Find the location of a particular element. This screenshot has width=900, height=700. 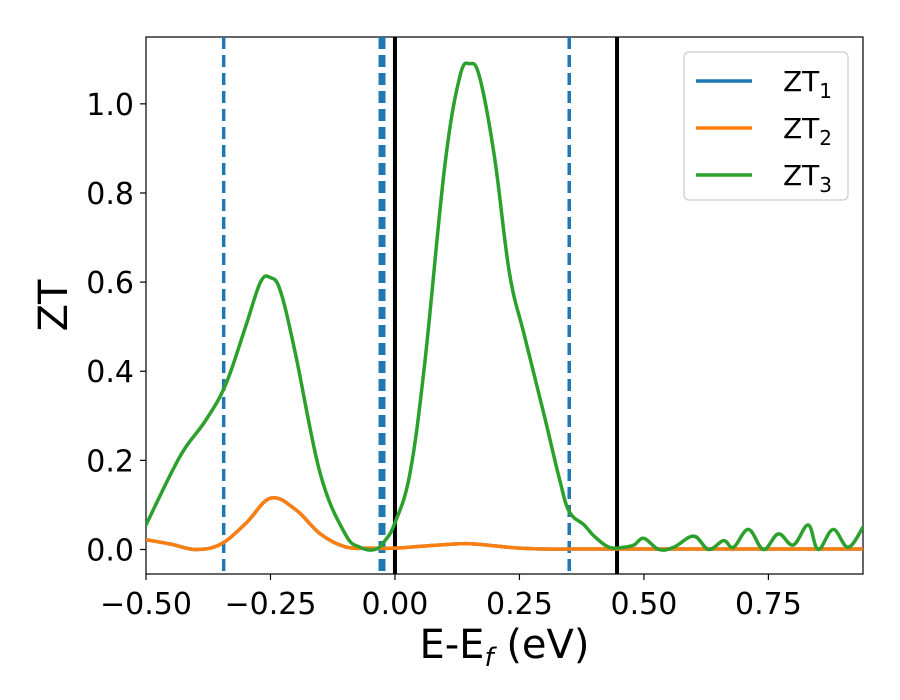

x-axis: −0.50 −0.25 0.00 0.25 0.50 0.75 is located at coordinates (451, 598).